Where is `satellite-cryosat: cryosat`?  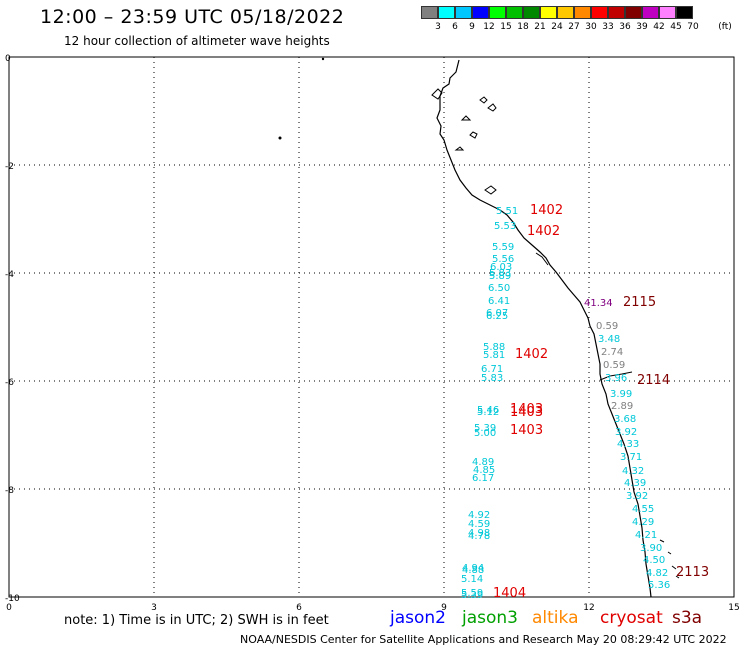
satellite-cryosat: cryosat is located at coordinates (631, 618).